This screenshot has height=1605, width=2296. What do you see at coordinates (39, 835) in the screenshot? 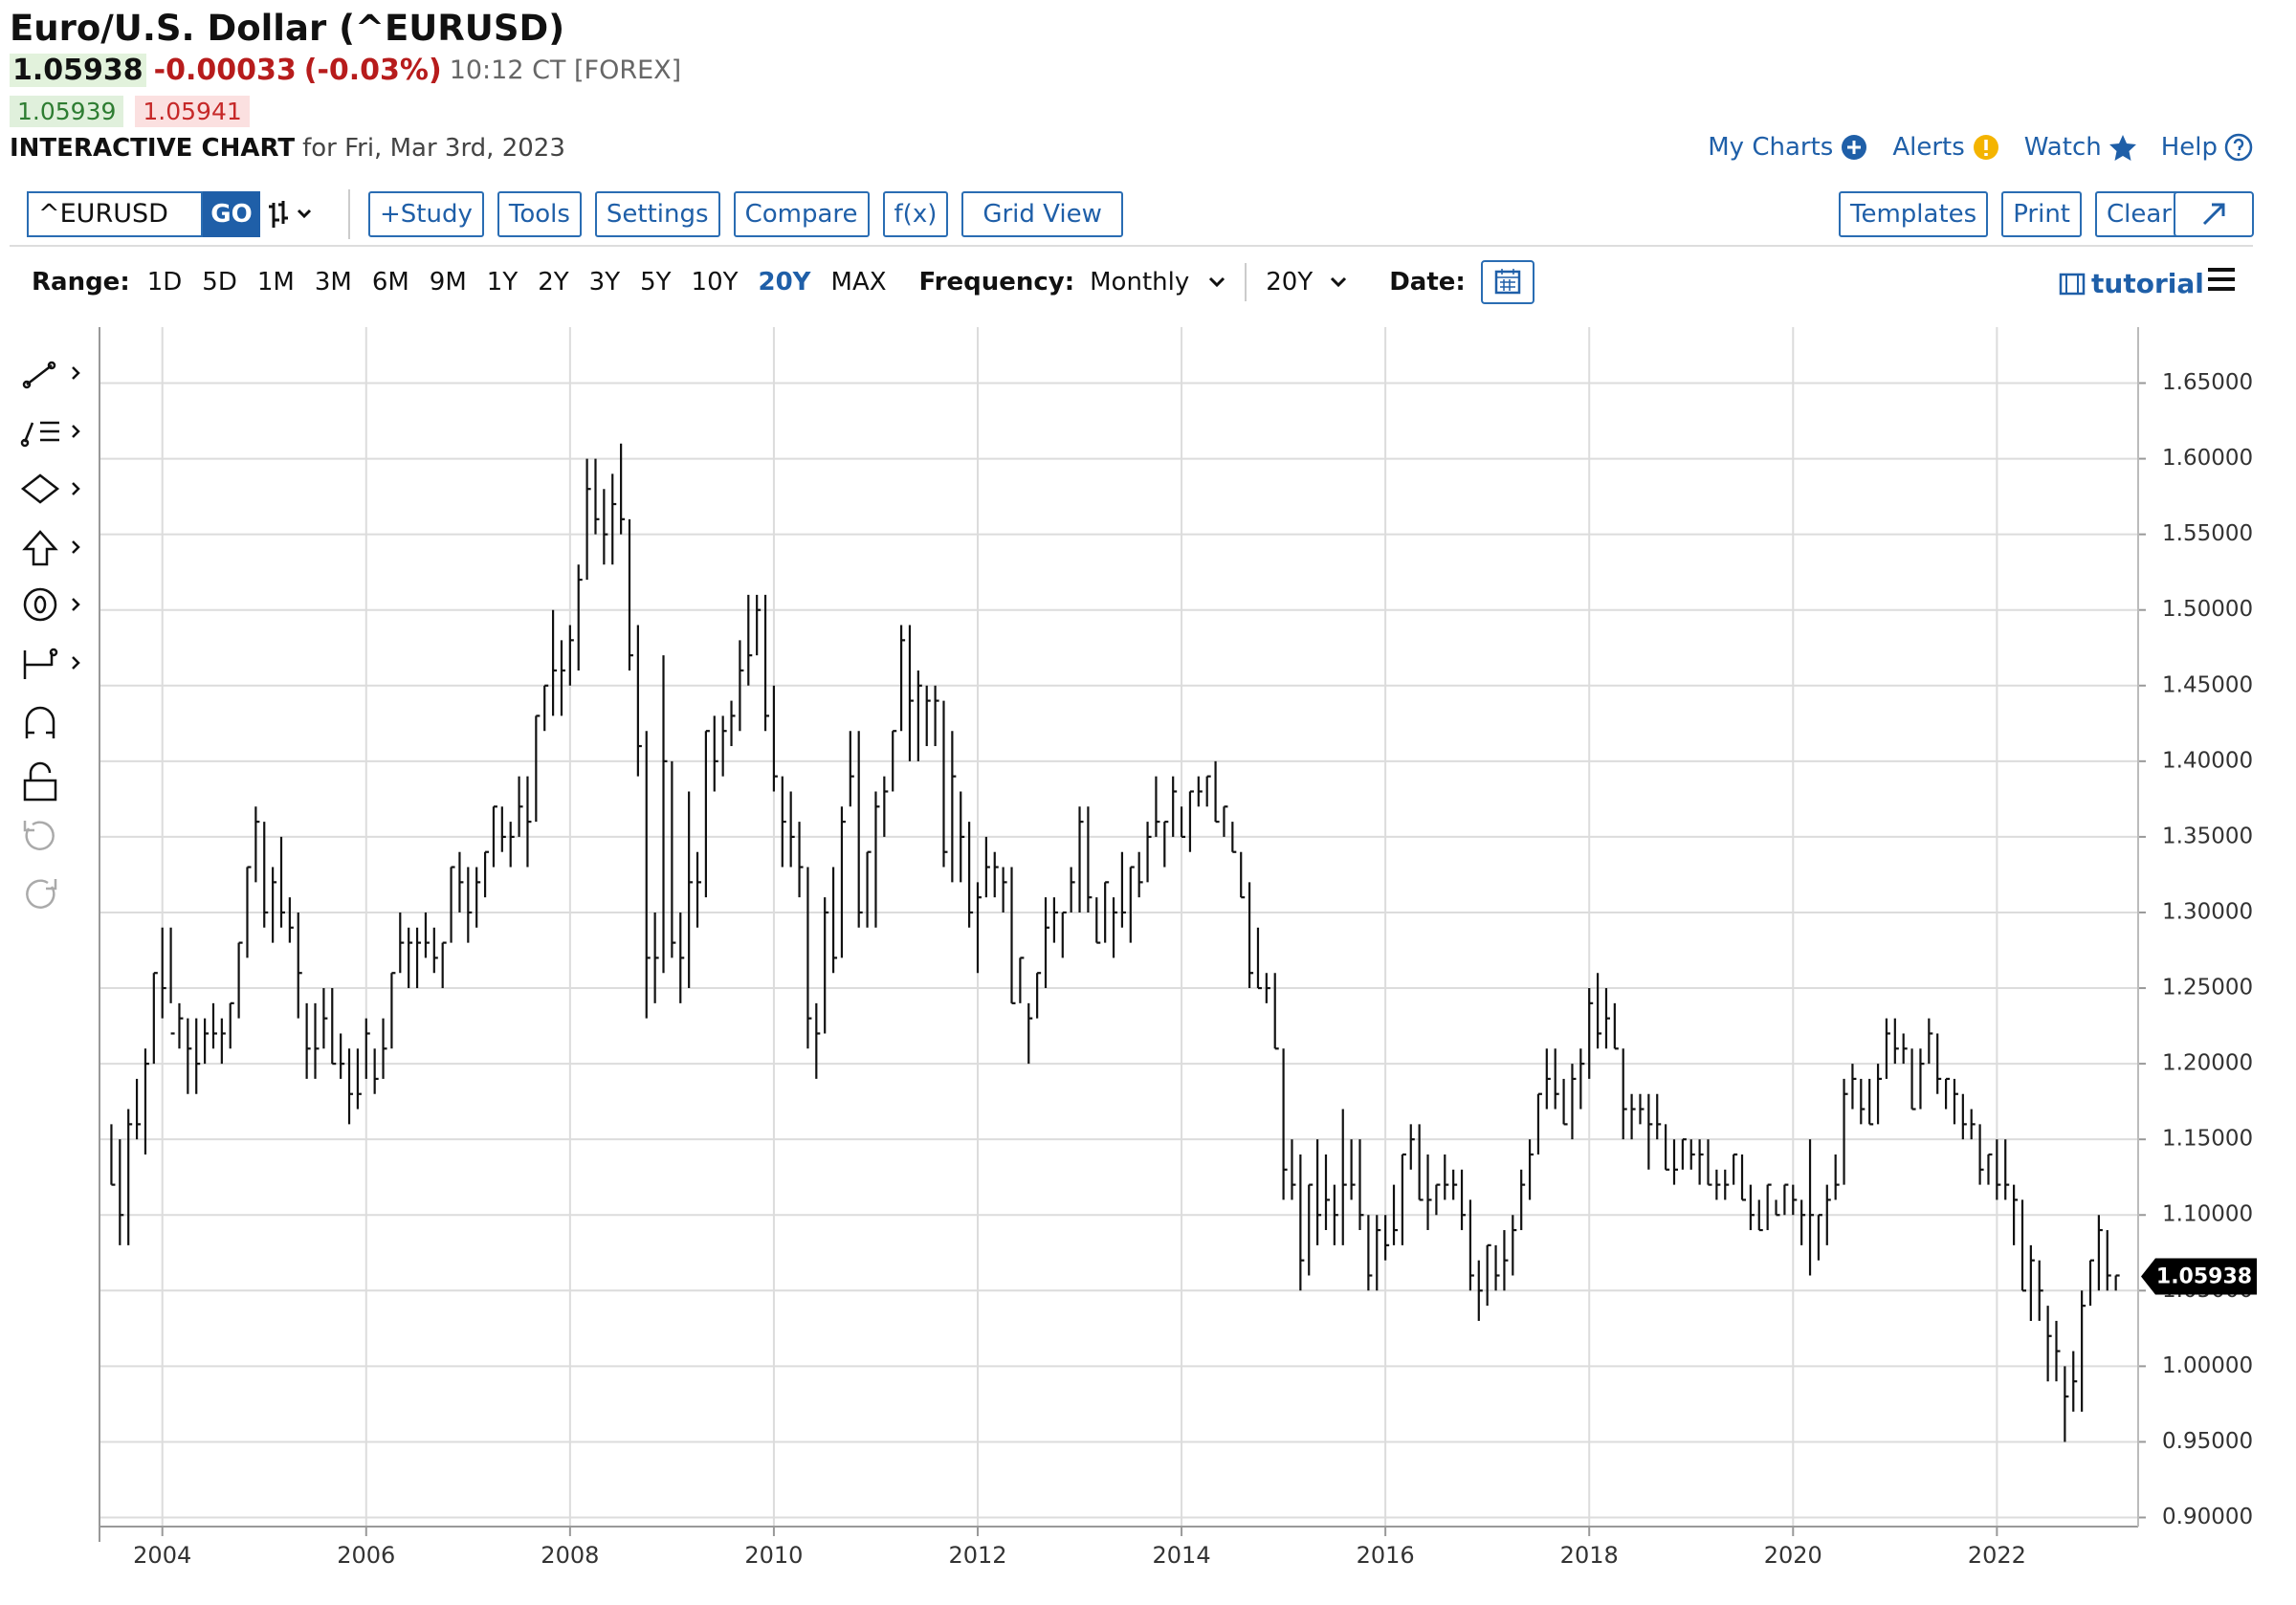
I see `tool-undo` at bounding box center [39, 835].